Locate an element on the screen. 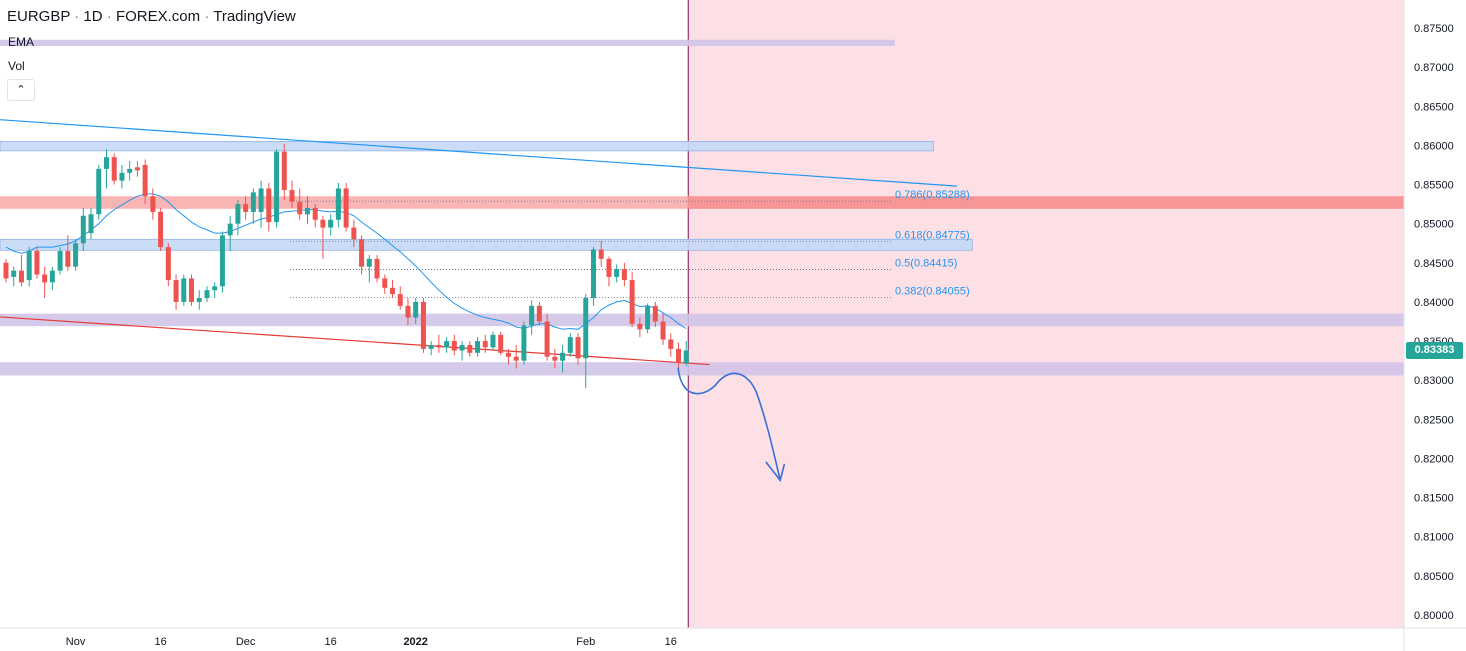 The width and height of the screenshot is (1466, 651). price-tick-label: 0.80000 is located at coordinates (1434, 616).